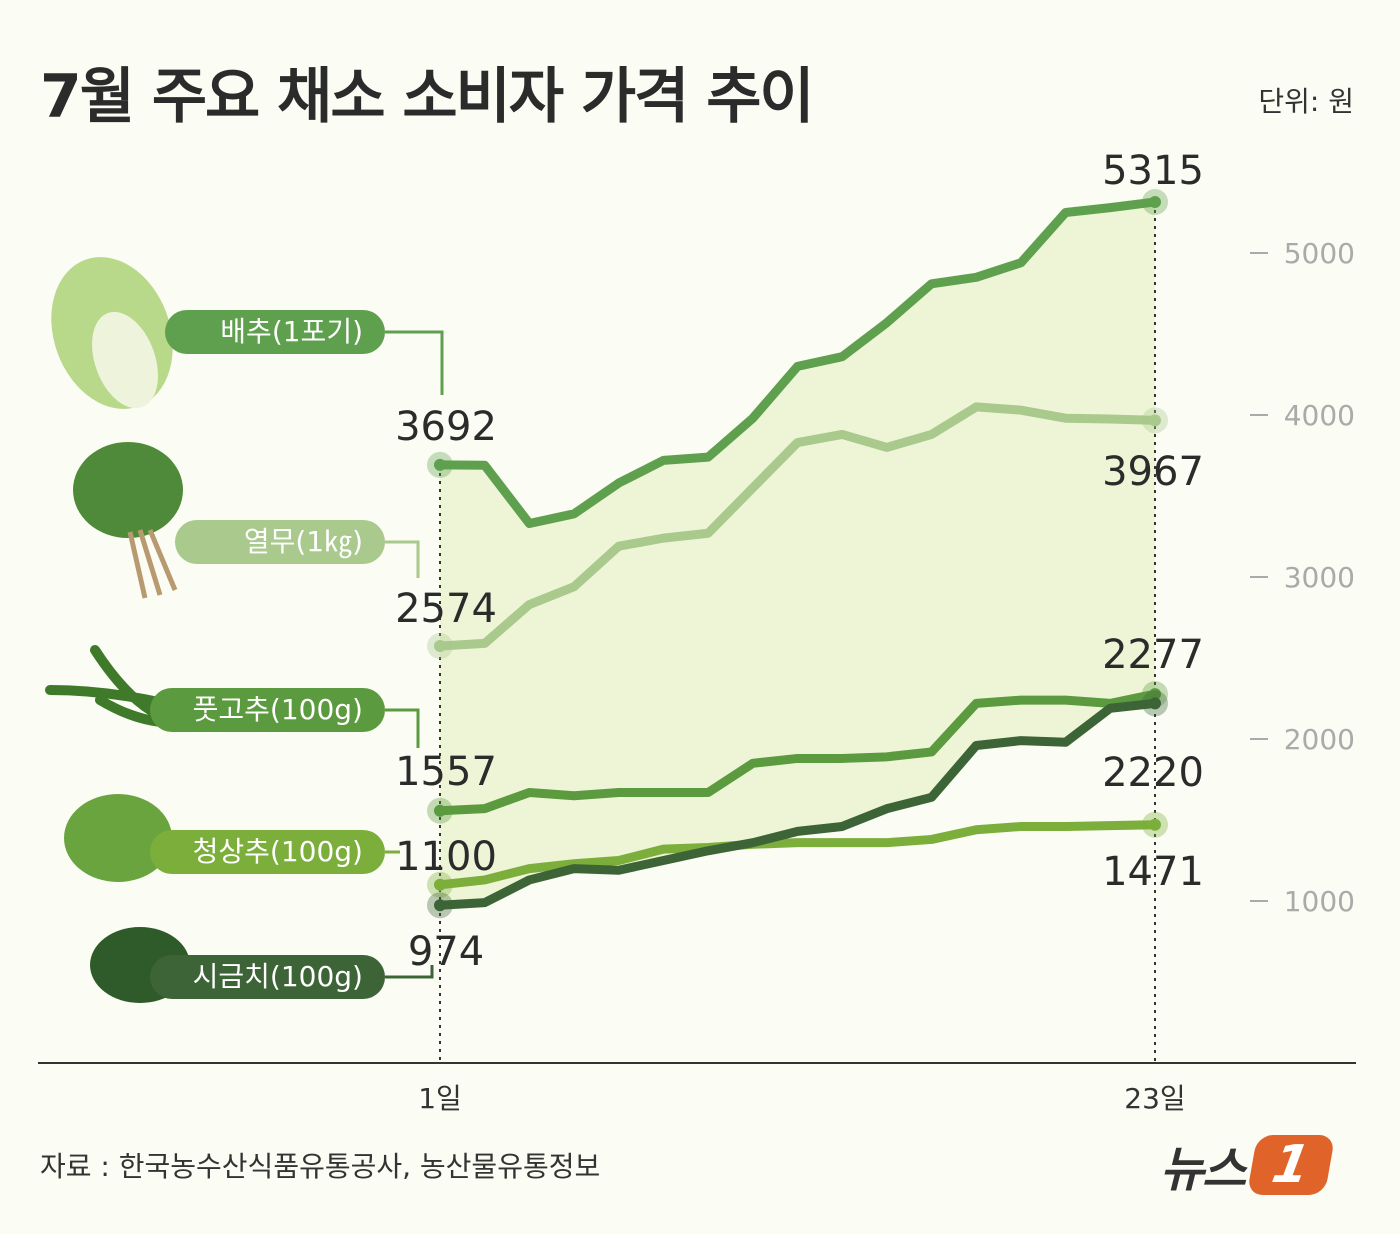 This screenshot has width=1400, height=1234. Describe the element at coordinates (1153, 773) in the screenshot. I see `end-value-label: 2220` at that location.